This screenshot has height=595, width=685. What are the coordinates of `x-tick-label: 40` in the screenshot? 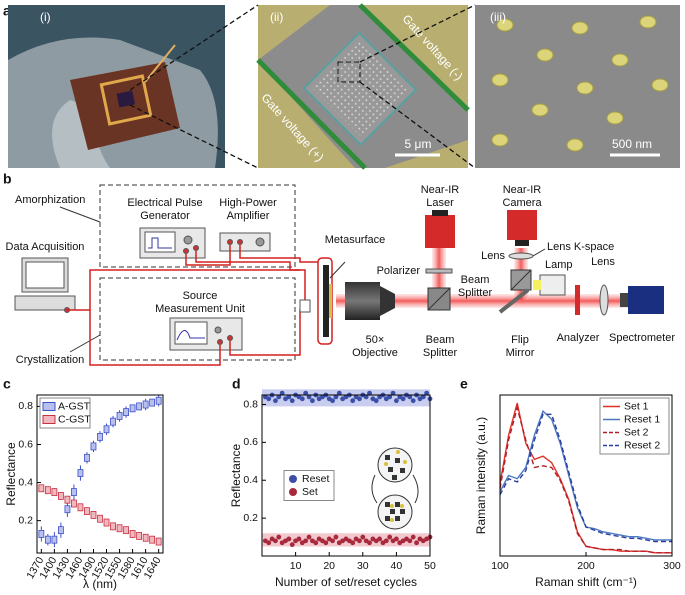 It's located at (397, 566).